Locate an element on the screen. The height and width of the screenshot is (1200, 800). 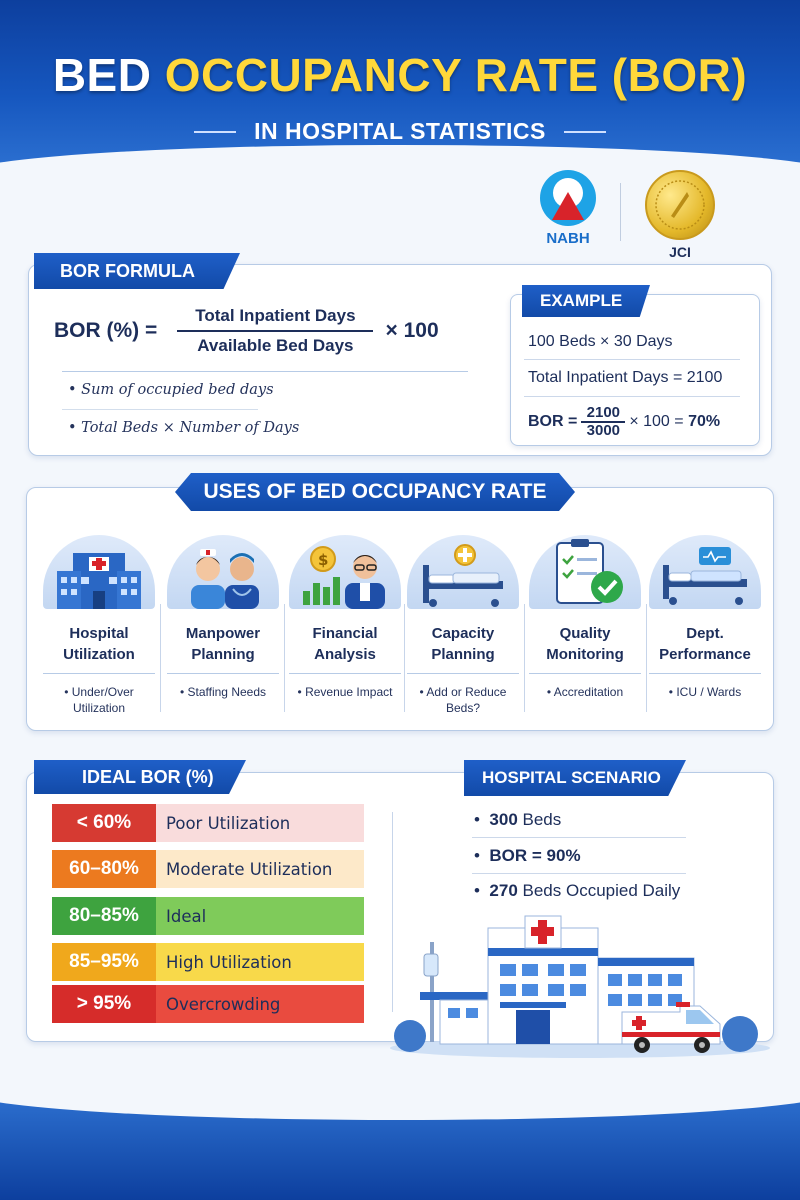
page-title: BED OCCUPANCY RATE (BOR) is located at coordinates (400, 75).